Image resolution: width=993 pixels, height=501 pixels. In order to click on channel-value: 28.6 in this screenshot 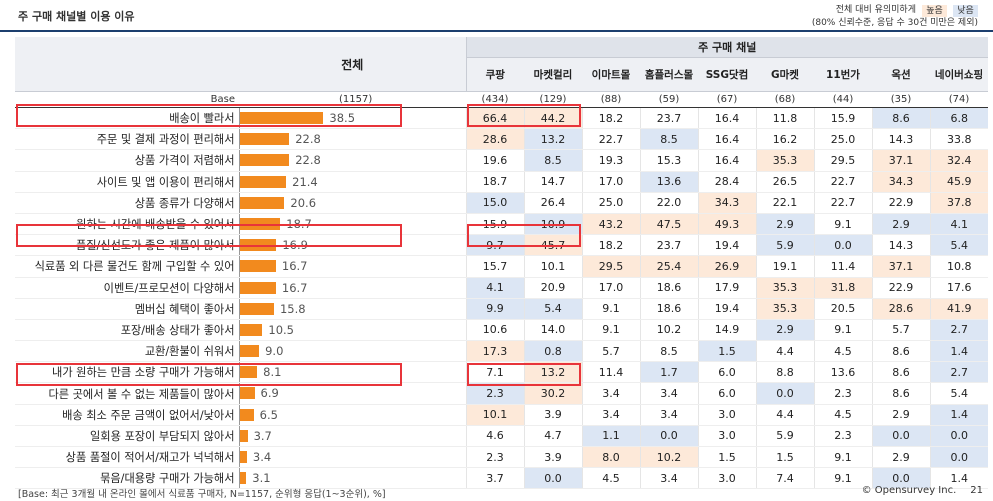, I will do `click(494, 139)`.